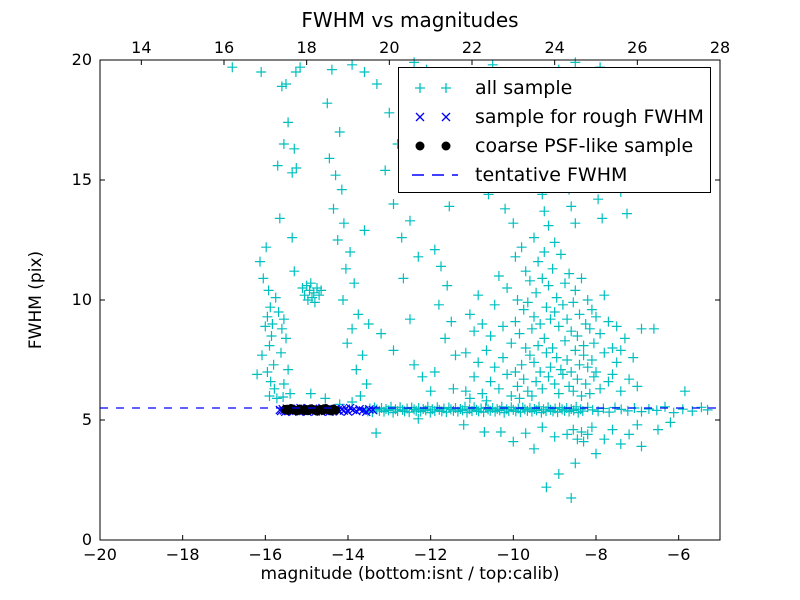 This screenshot has width=800, height=600. I want to click on x-tick-label: −6, so click(679, 554).